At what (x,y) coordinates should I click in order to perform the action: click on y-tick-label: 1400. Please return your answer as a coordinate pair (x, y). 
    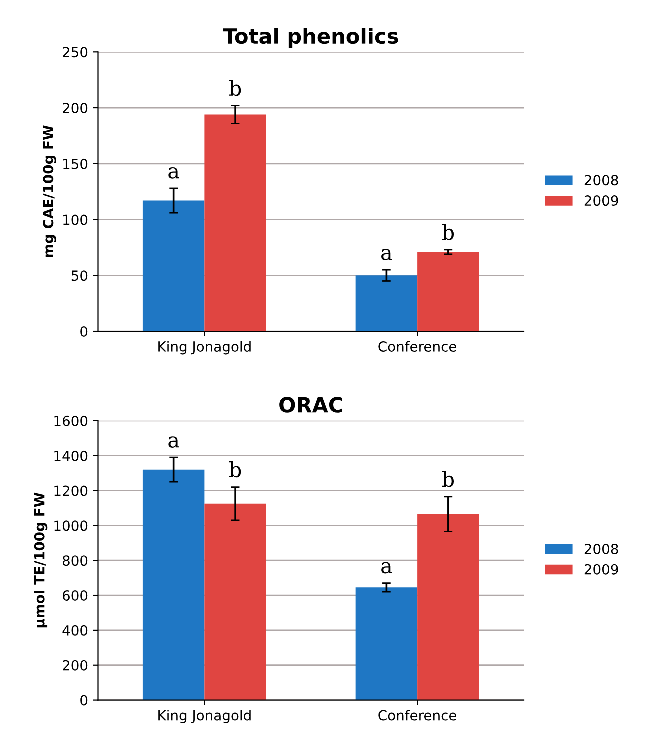
    Looking at the image, I should click on (71, 456).